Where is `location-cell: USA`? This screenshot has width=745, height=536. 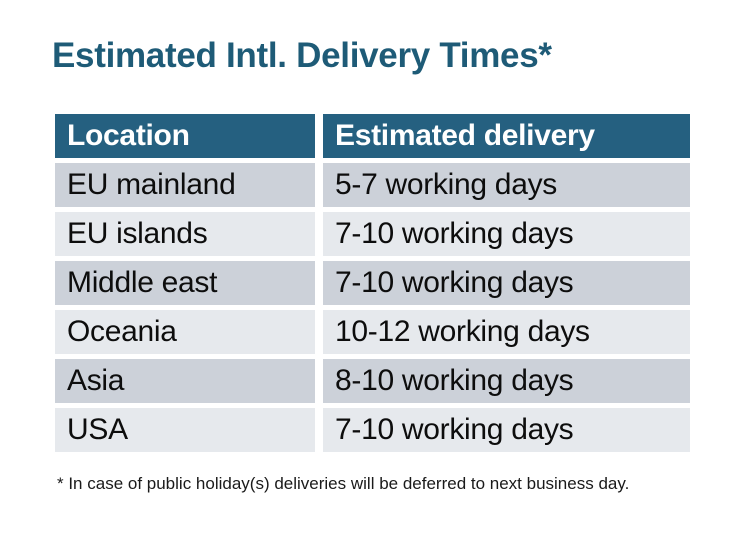 location-cell: USA is located at coordinates (185, 430).